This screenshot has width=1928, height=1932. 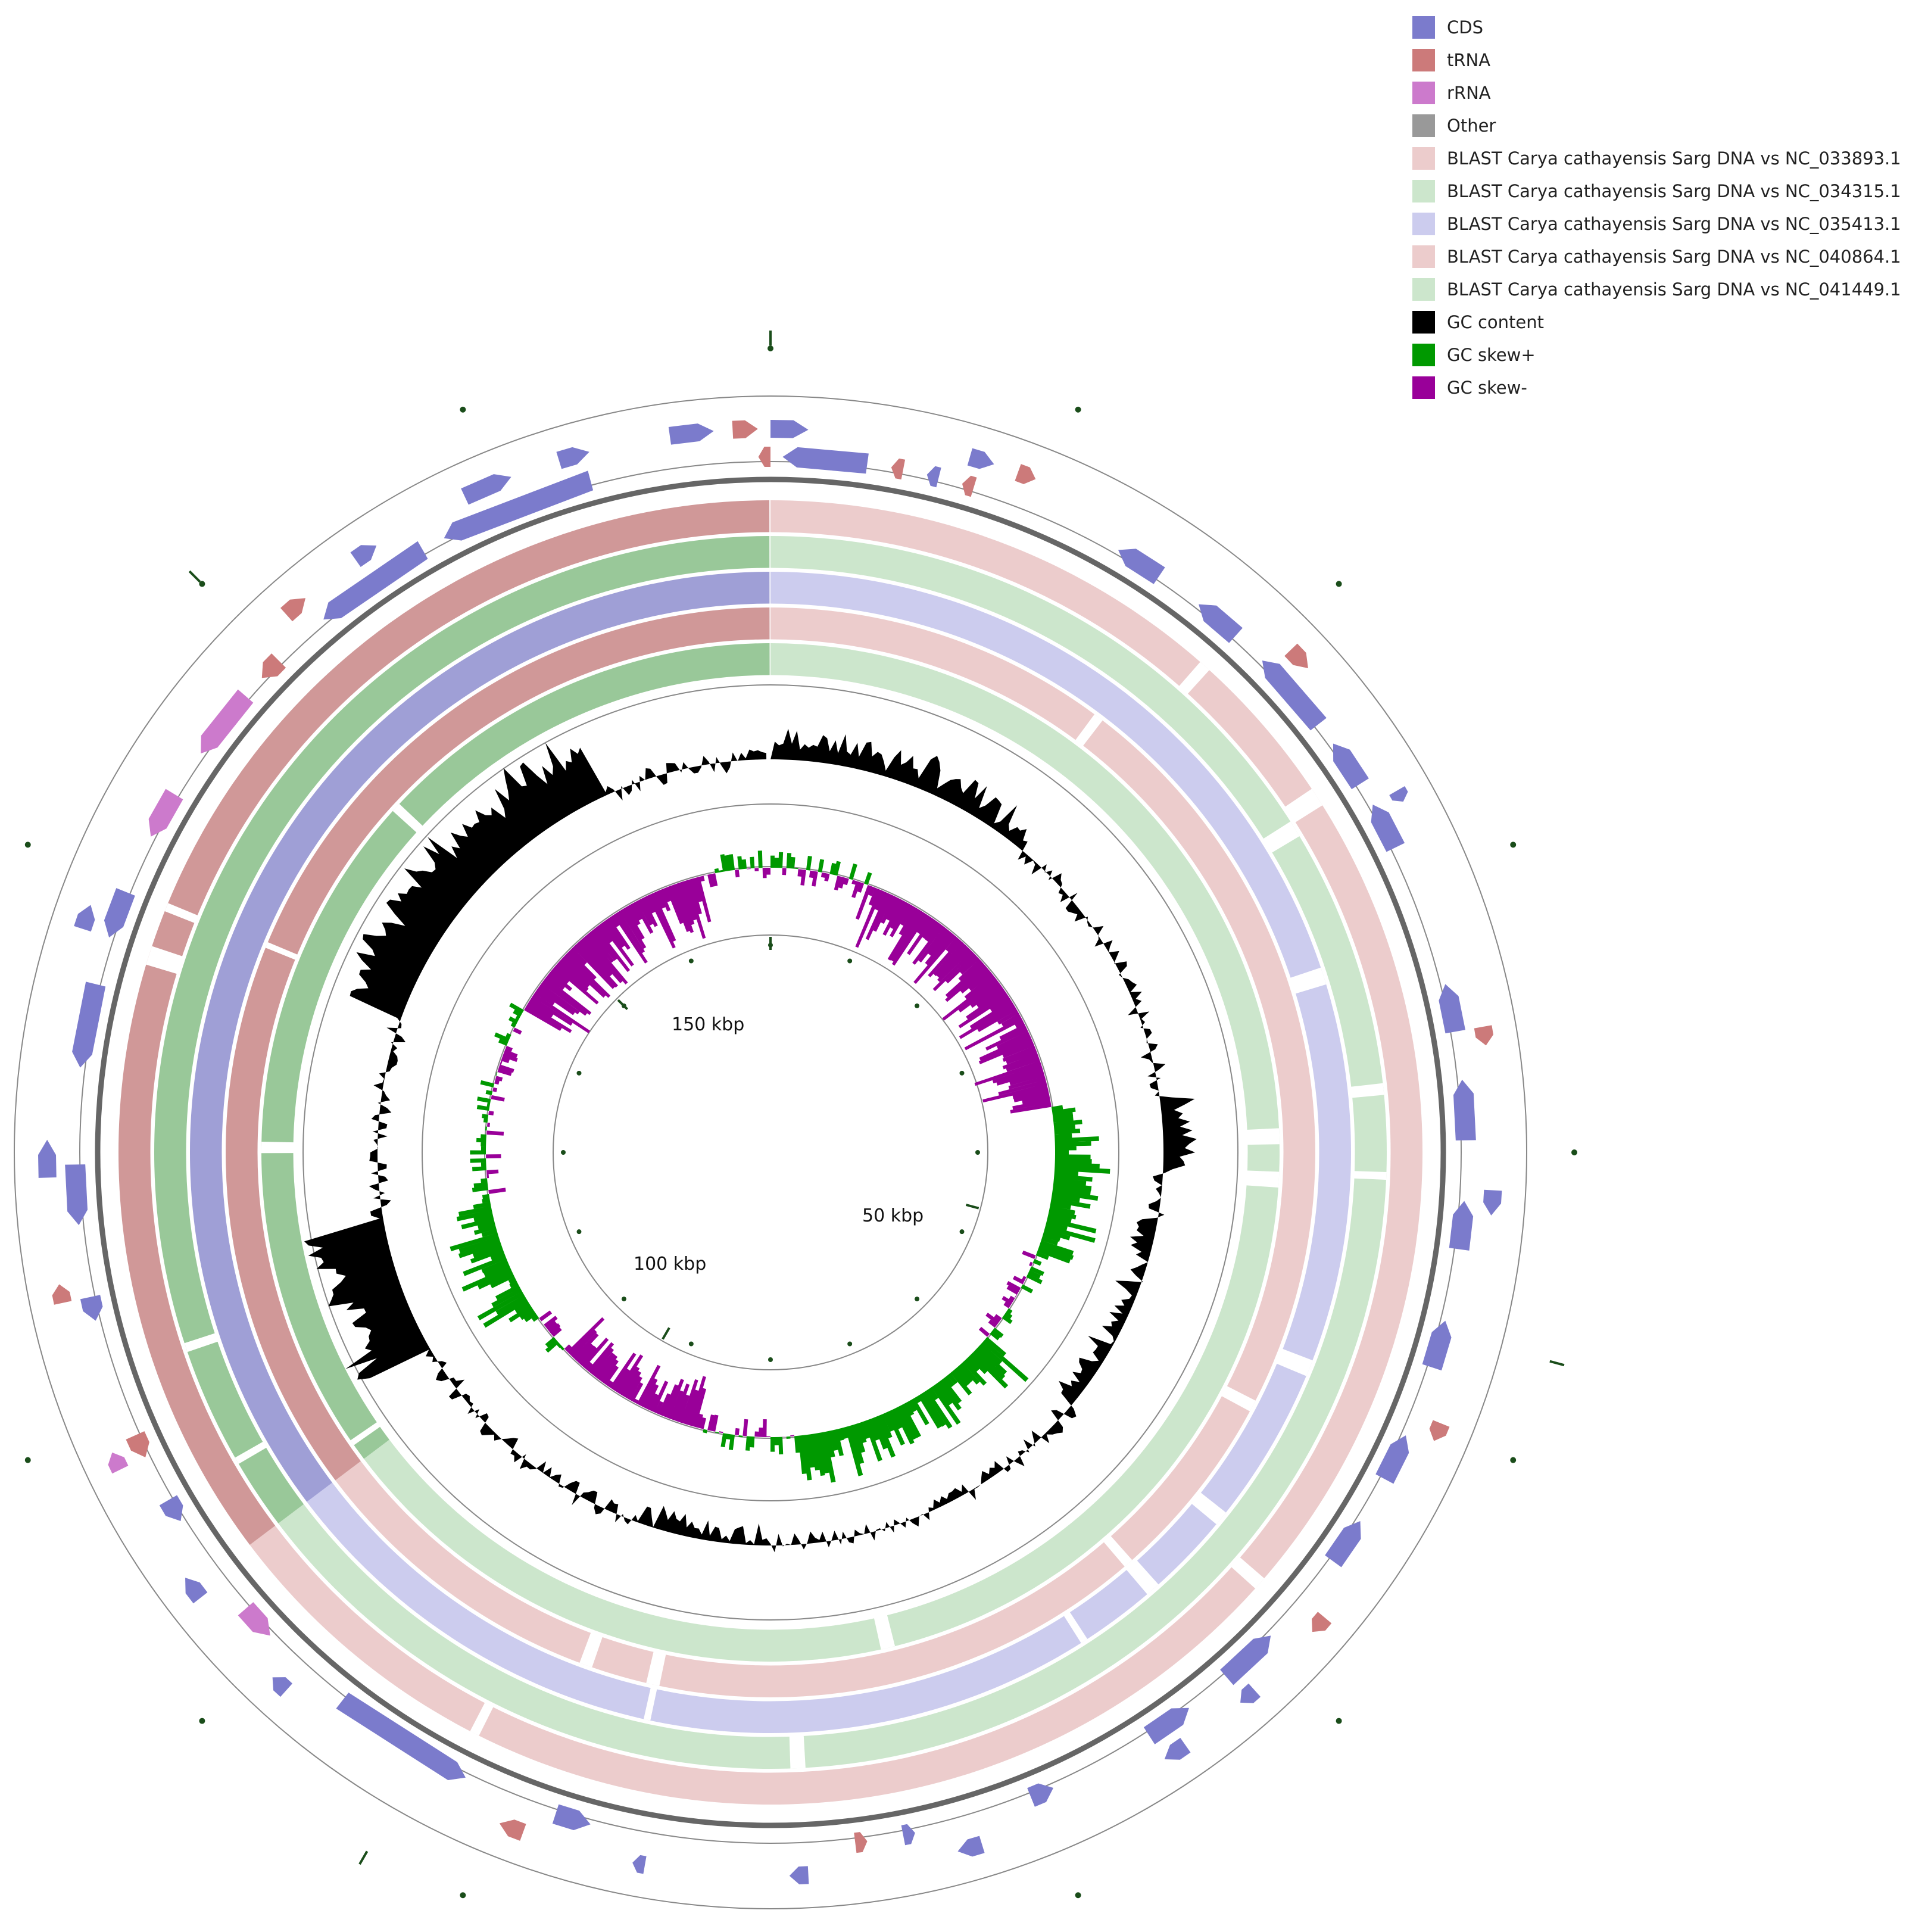 What do you see at coordinates (1668, 92) in the screenshot?
I see `legend-item: rRNA` at bounding box center [1668, 92].